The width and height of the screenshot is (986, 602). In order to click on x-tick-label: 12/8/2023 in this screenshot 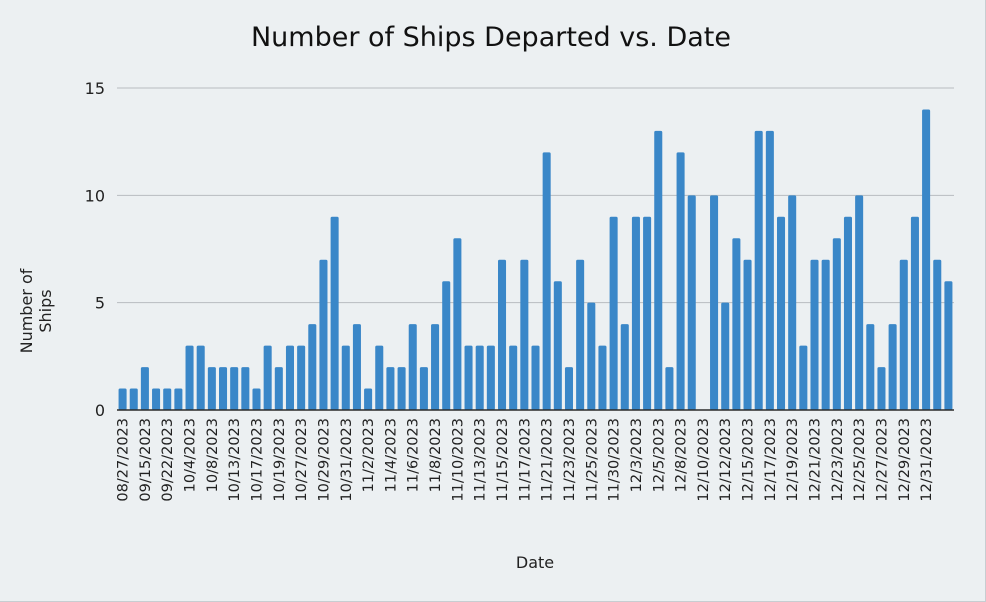, I will do `click(682, 455)`.